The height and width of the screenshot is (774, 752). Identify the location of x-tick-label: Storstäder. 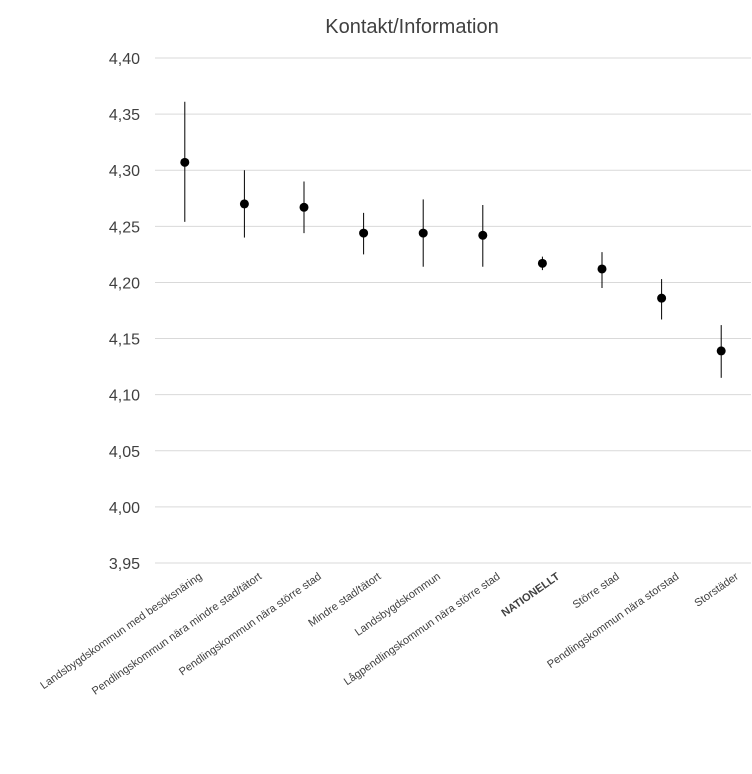
(716, 589).